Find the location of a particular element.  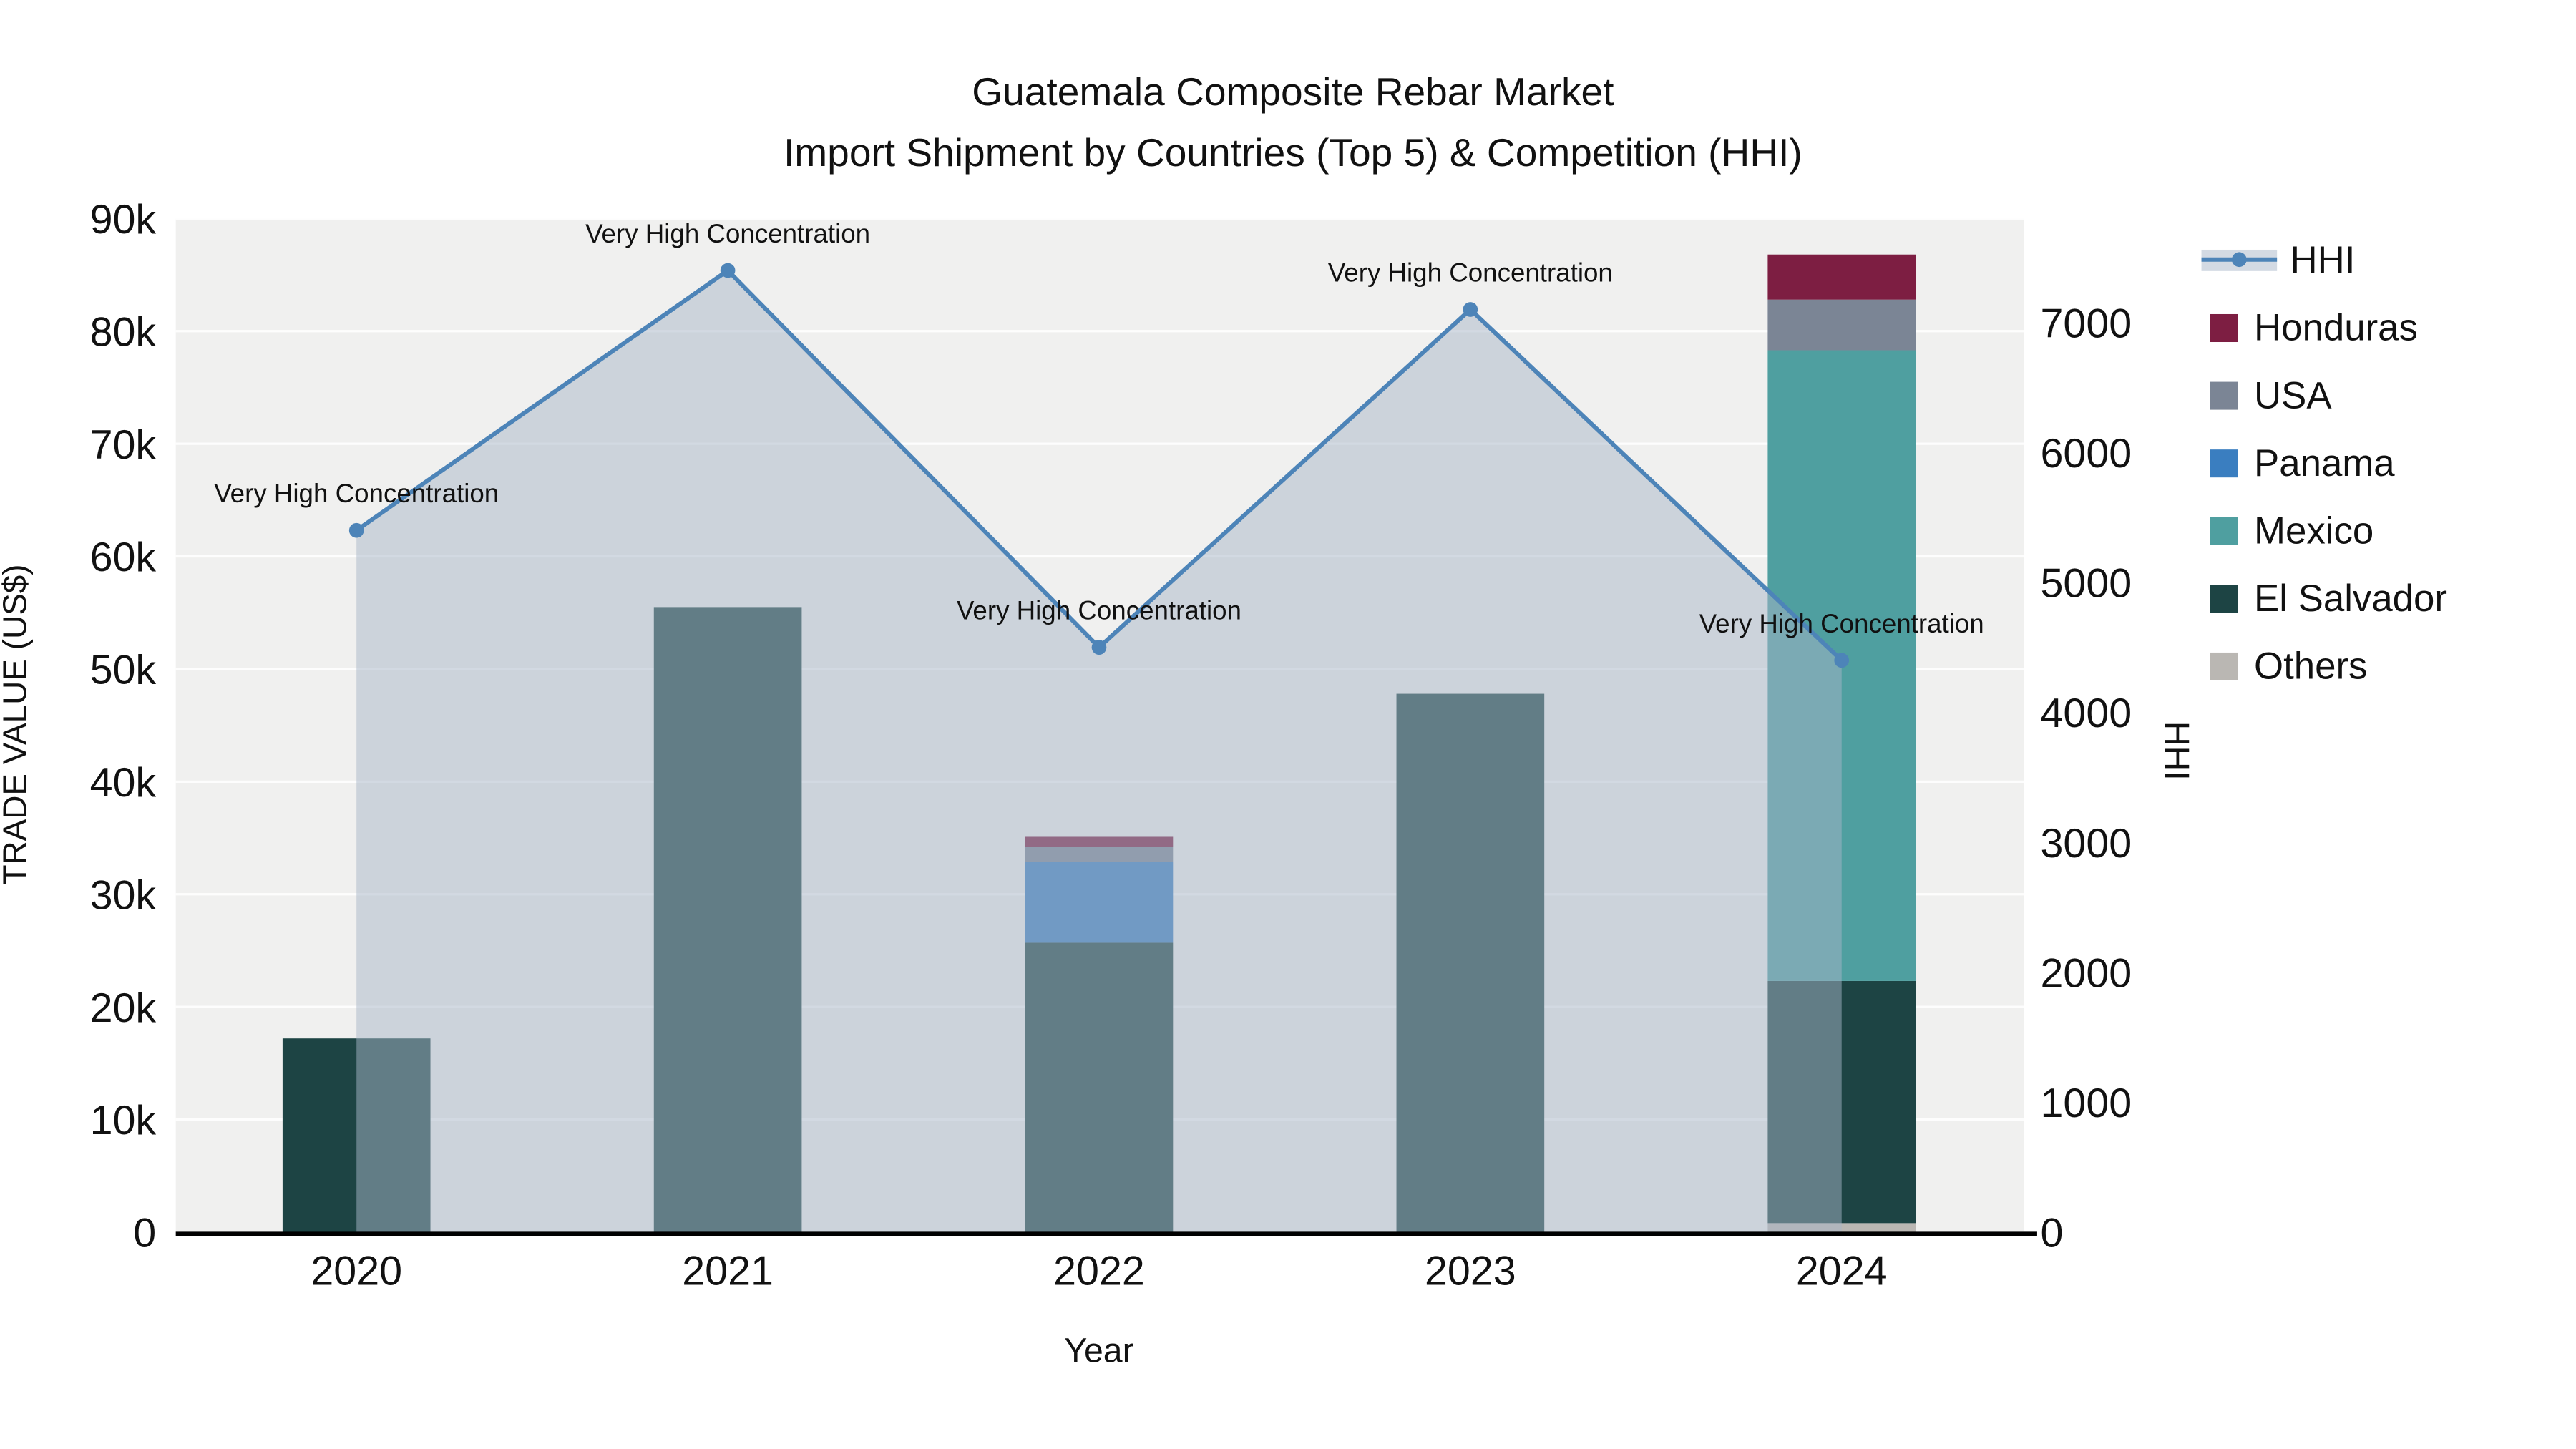

x-axis-tick-2024: 2024 is located at coordinates (1842, 1271).